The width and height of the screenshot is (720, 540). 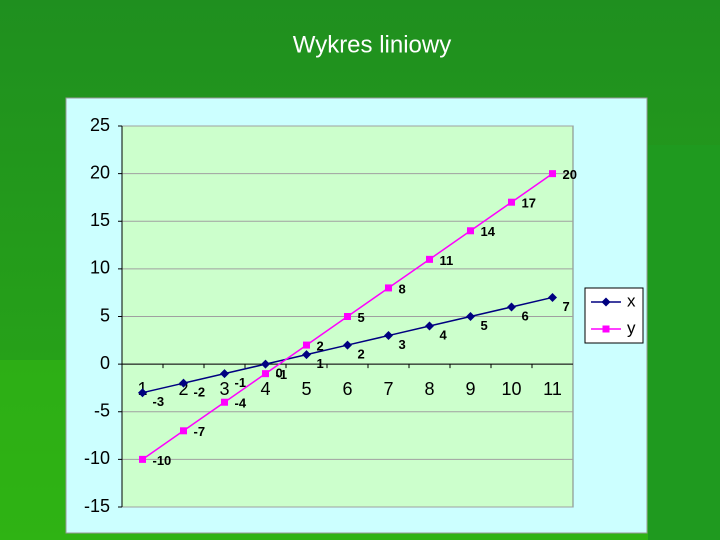 I want to click on y-tick-label: 25, so click(x=100, y=125).